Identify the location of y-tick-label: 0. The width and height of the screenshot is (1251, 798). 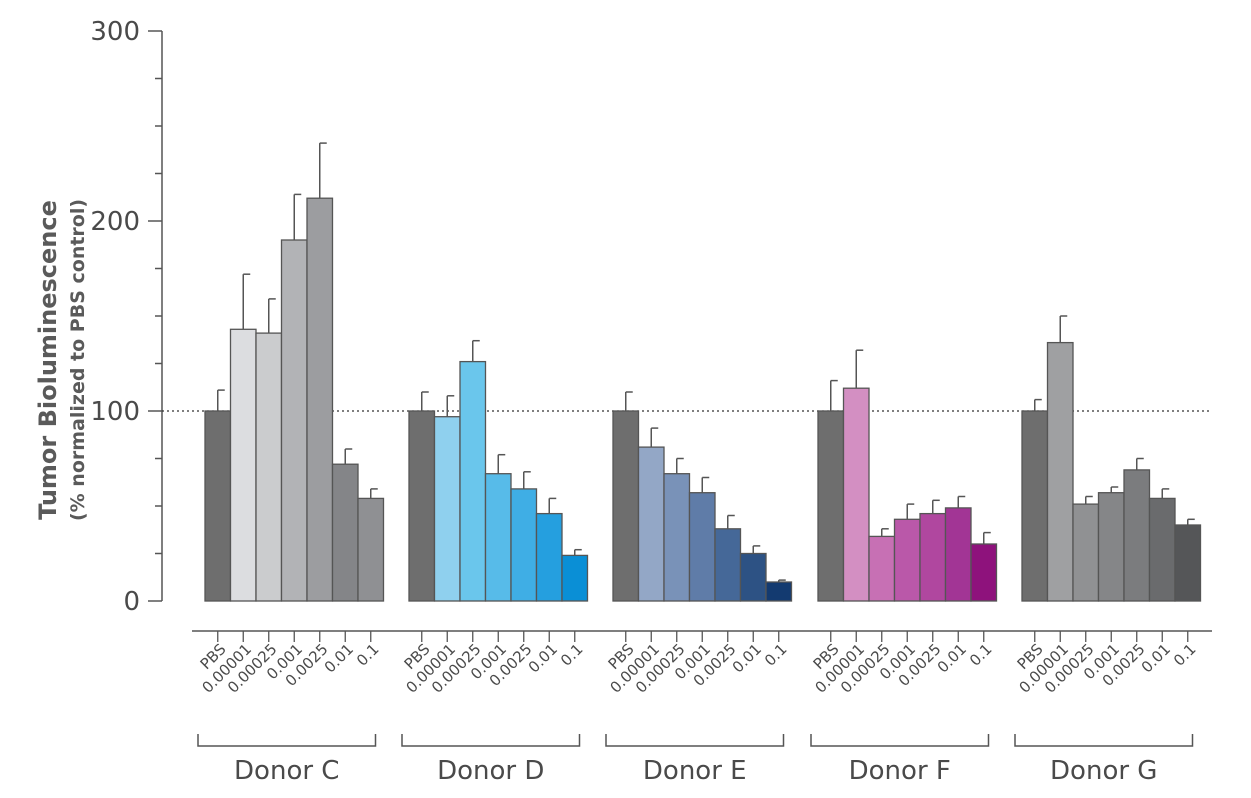
(131, 602).